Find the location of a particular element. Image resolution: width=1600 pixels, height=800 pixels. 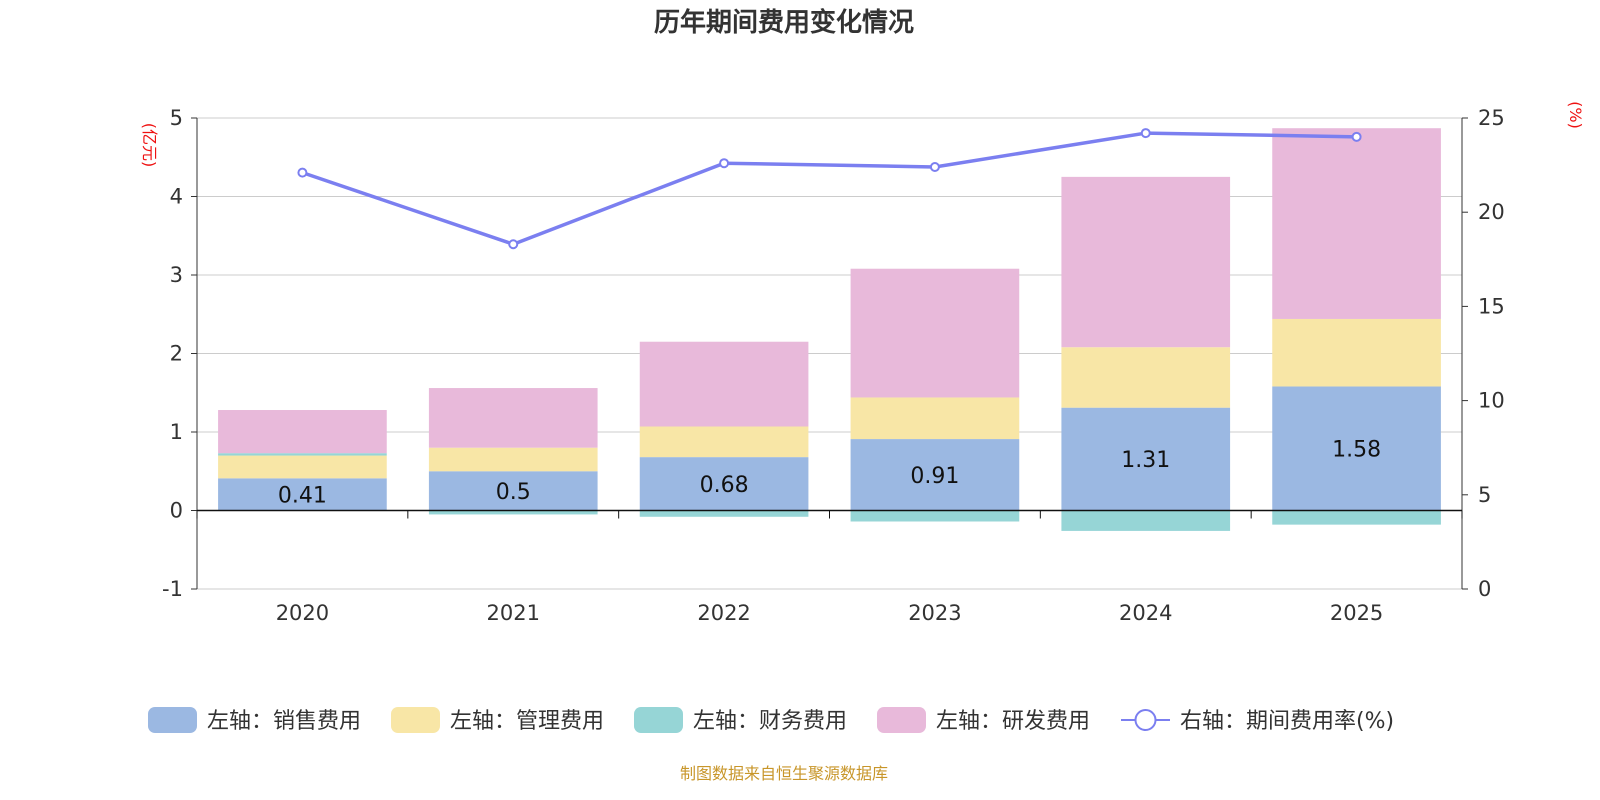

left-tick-label: 0 is located at coordinates (176, 511).